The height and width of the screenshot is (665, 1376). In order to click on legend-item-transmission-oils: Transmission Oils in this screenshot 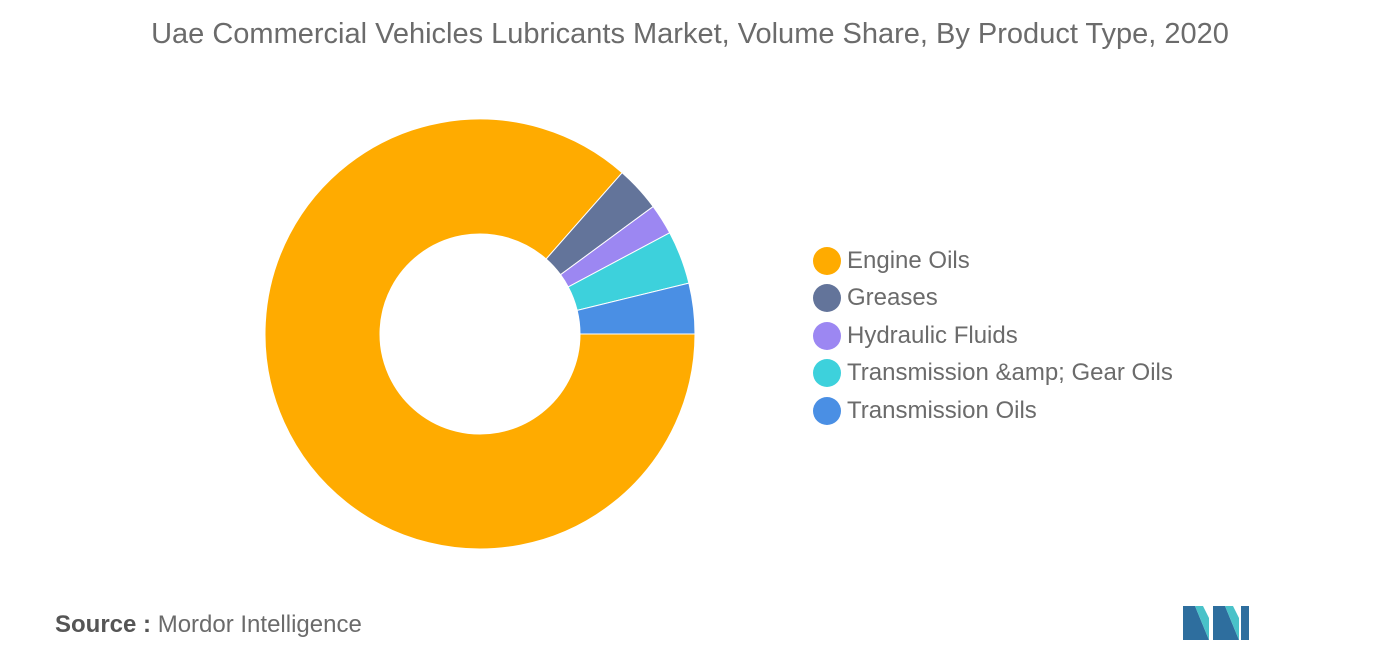, I will do `click(993, 411)`.